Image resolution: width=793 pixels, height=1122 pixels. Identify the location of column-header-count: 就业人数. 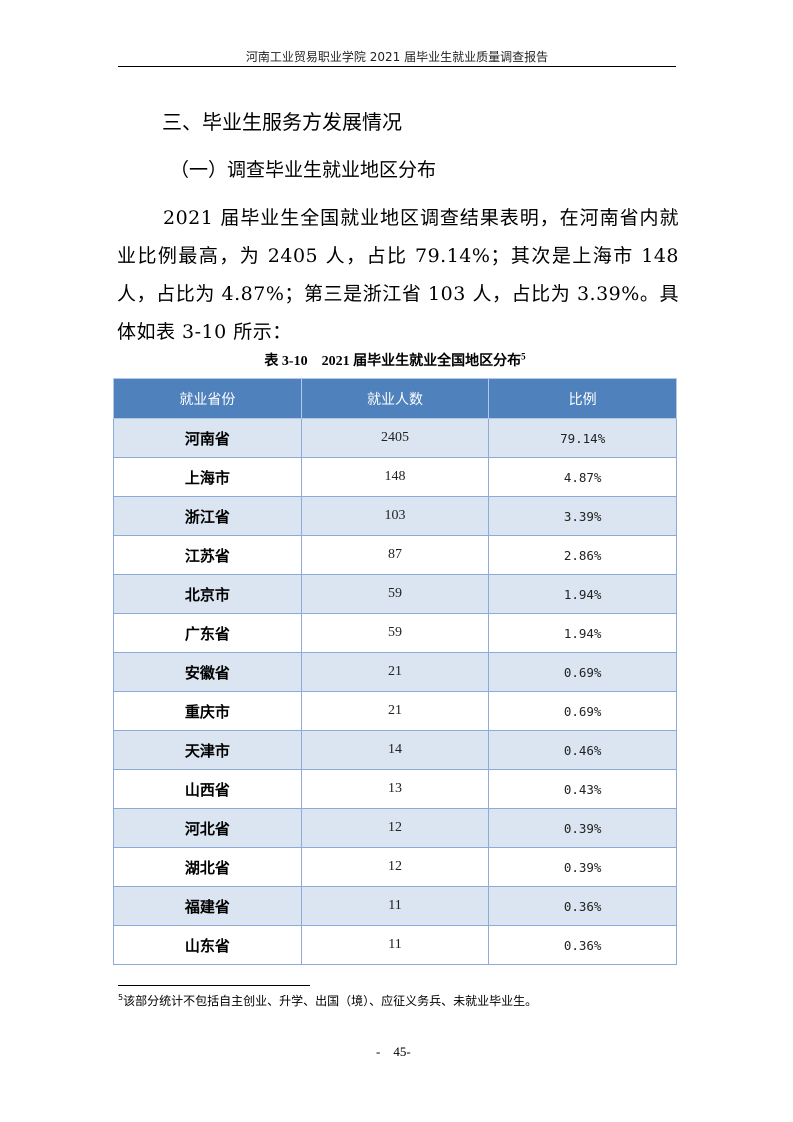
(395, 398).